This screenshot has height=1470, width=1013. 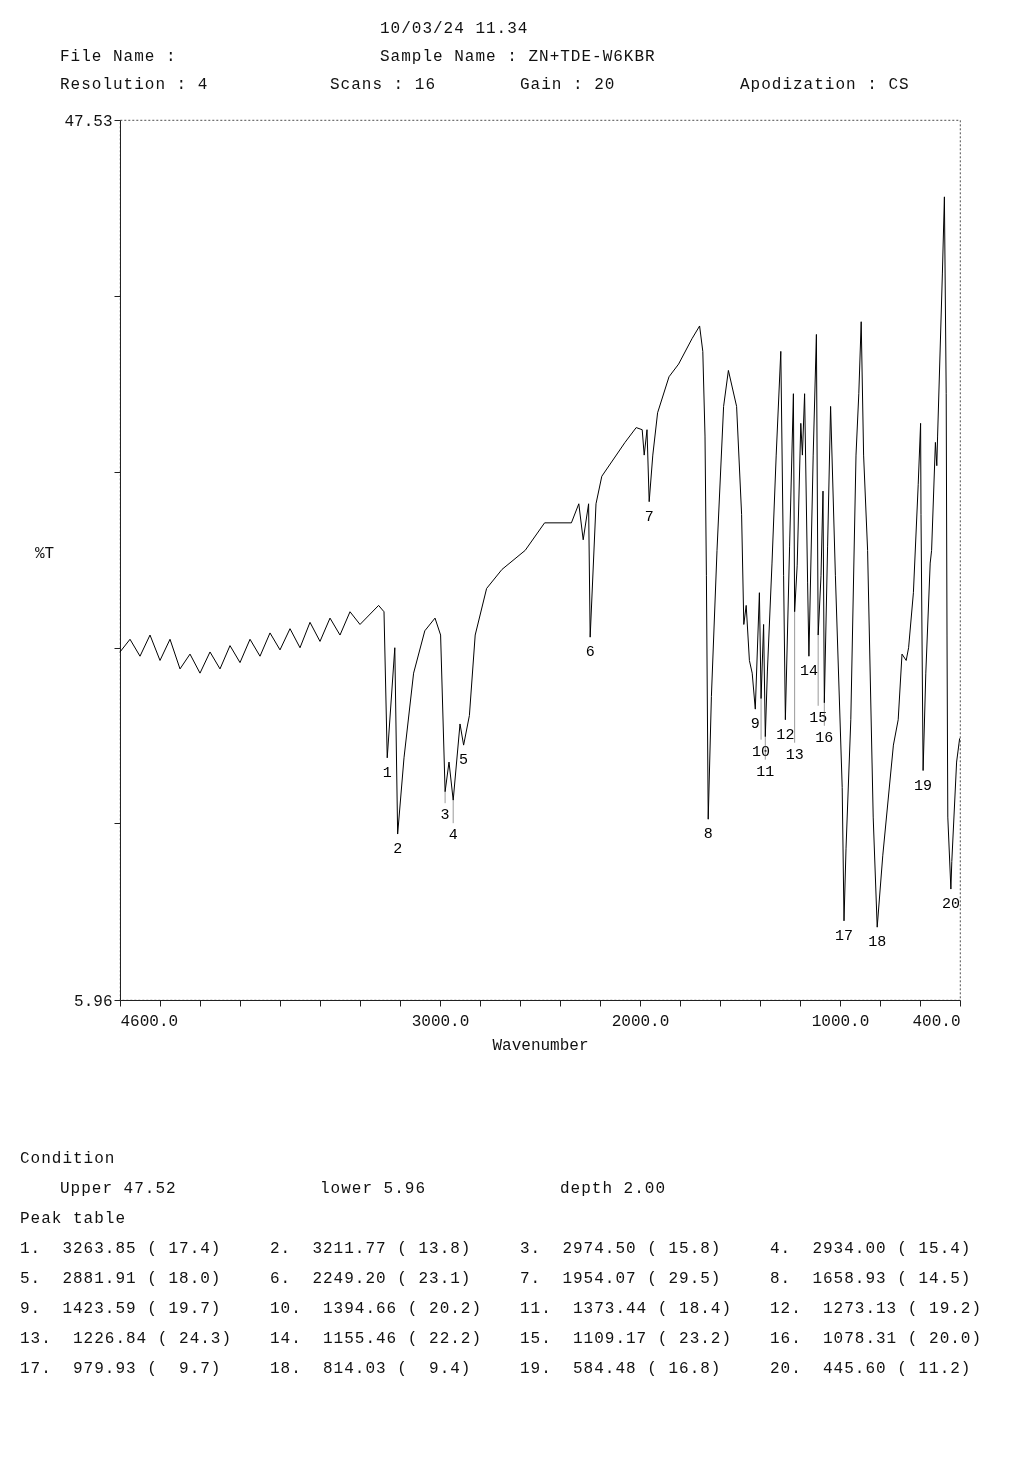 I want to click on text: 20. 445.60 ( 11.2), so click(x=871, y=1369).